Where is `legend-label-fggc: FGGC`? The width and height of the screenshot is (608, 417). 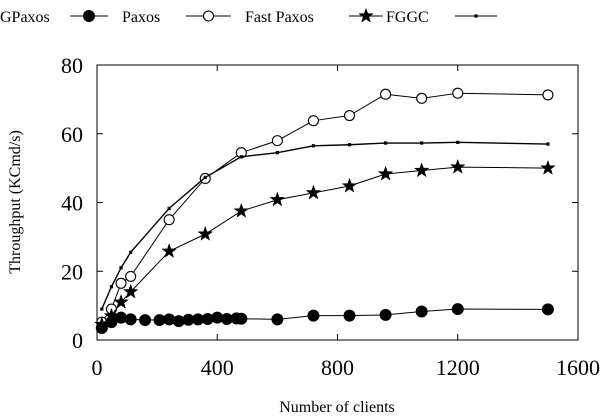
legend-label-fggc: FGGC is located at coordinates (407, 17).